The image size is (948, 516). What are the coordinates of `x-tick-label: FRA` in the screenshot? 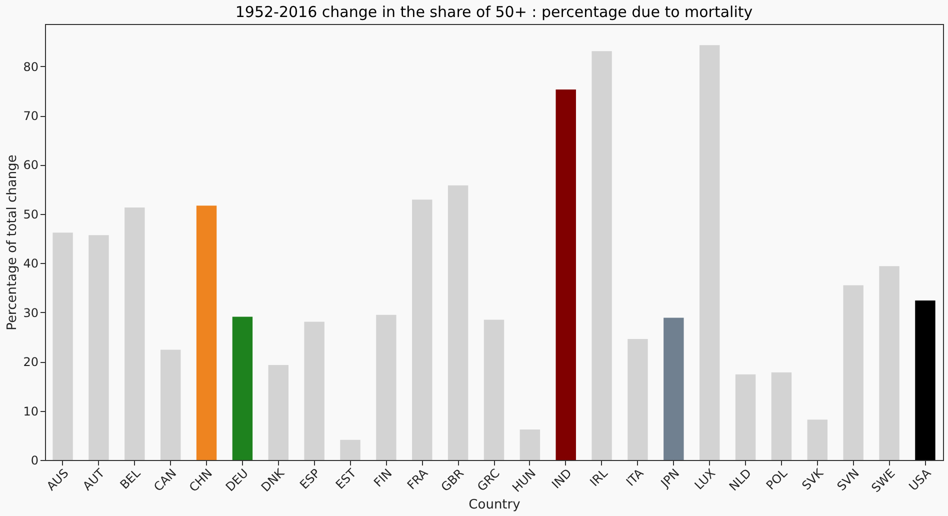 It's located at (418, 479).